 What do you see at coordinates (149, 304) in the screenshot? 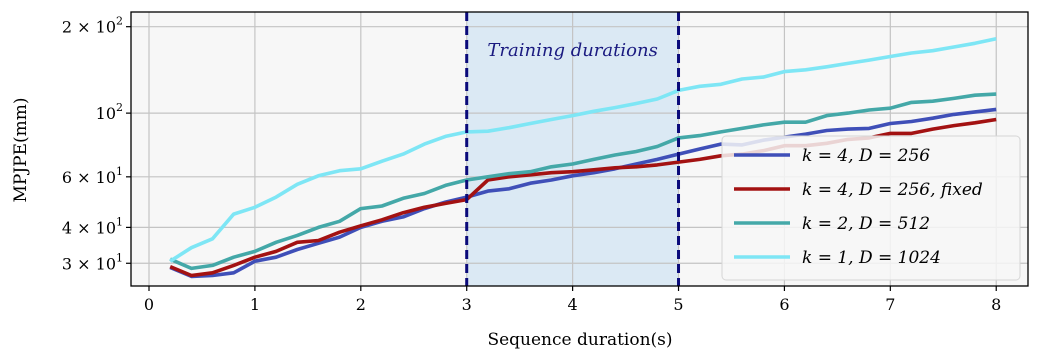
I see `x-tick-label: 0` at bounding box center [149, 304].